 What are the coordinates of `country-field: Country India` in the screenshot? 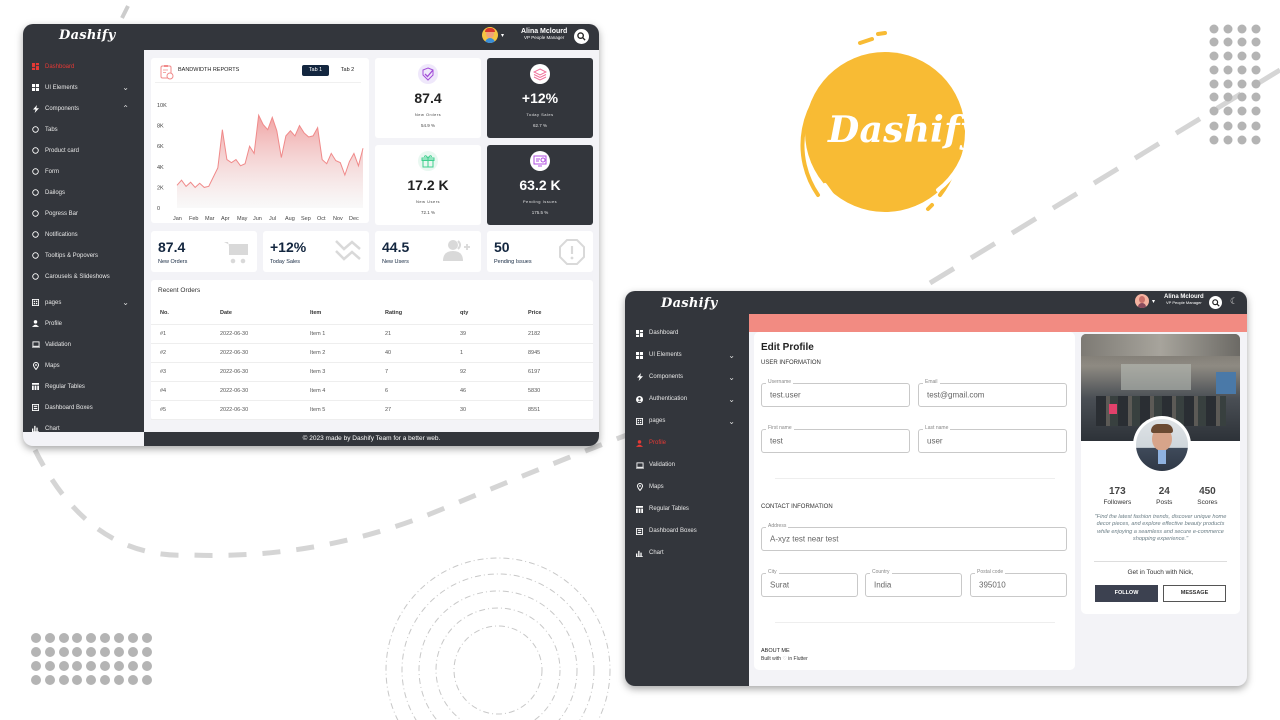 It's located at (913, 583).